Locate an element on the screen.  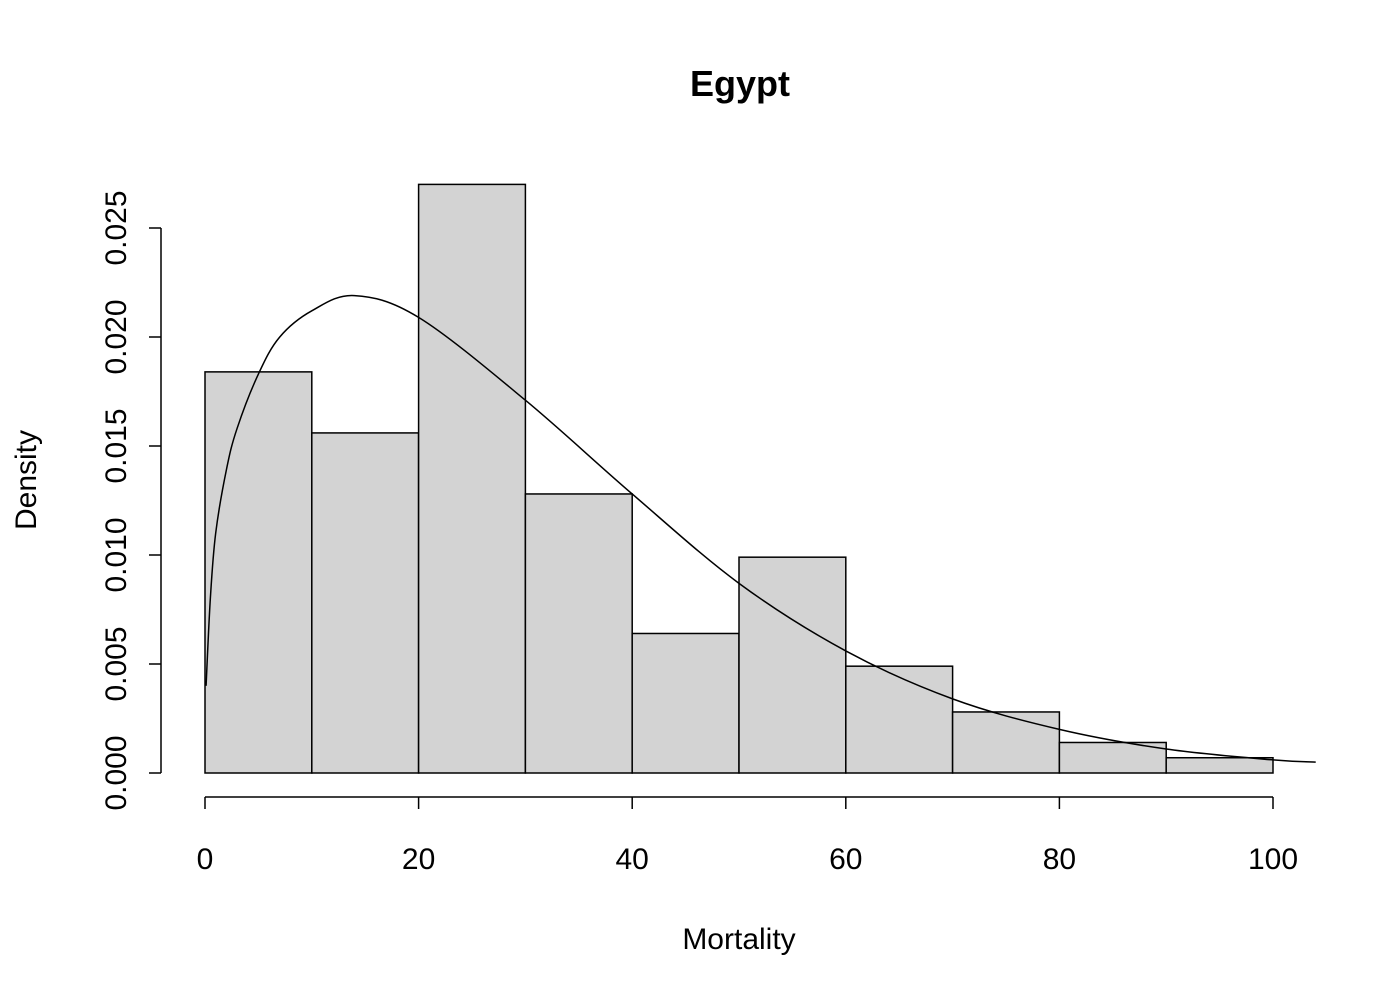
y-tick-label: 0.015 is located at coordinates (116, 445).